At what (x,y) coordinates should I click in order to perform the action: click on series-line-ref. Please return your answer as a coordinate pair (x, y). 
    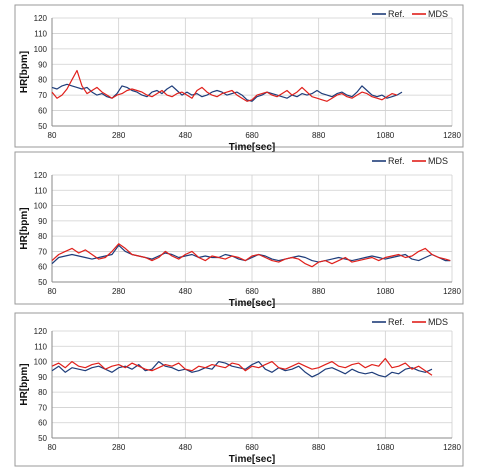
    Looking at the image, I should click on (251, 254).